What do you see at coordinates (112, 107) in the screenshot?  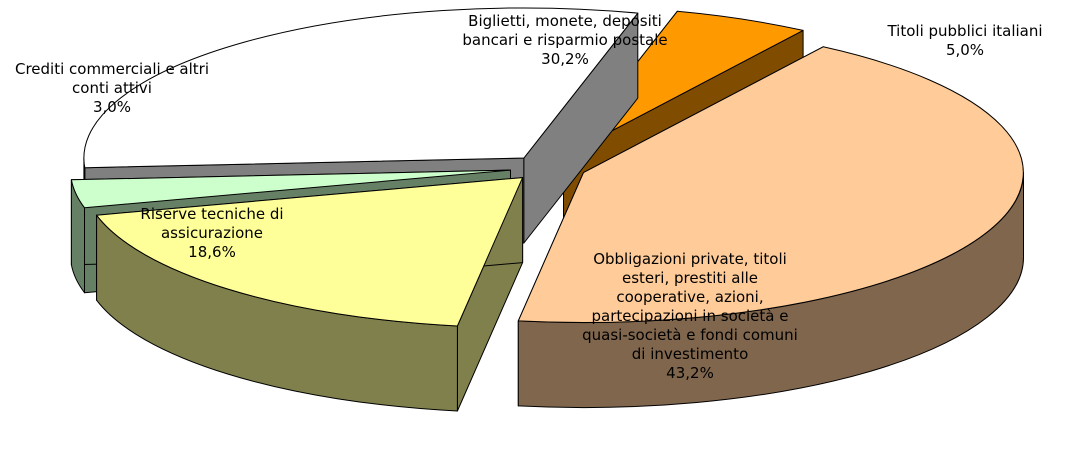 I see `label-percent: 3,0%` at bounding box center [112, 107].